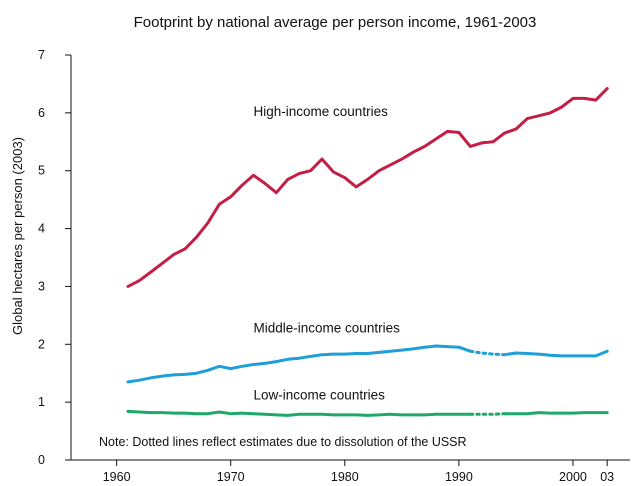 Image resolution: width=642 pixels, height=486 pixels. Describe the element at coordinates (487, 414) in the screenshot. I see `series-line-low-income-estimate` at that location.